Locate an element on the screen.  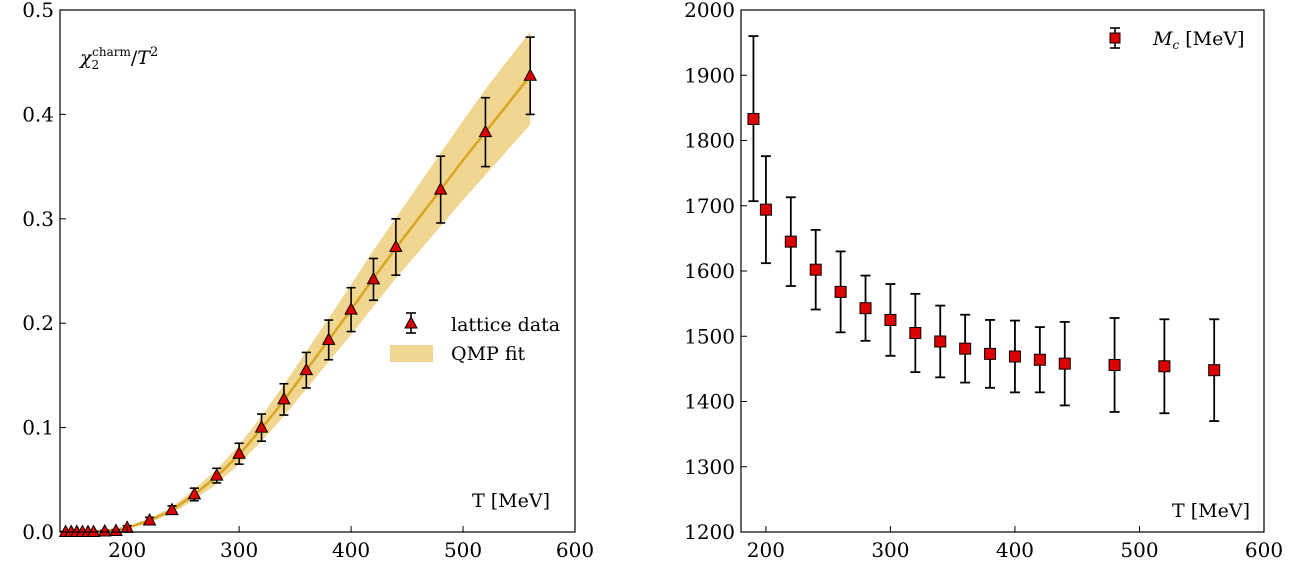
left-0-ytick-label: 0.5 is located at coordinates (38, 11).